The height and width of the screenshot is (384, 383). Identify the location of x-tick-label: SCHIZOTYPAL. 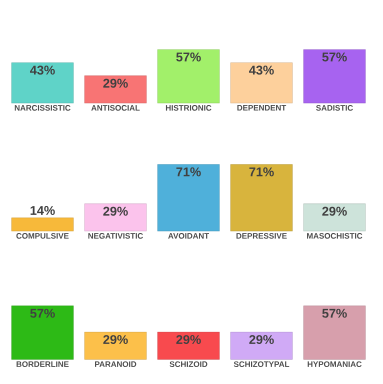
(262, 364).